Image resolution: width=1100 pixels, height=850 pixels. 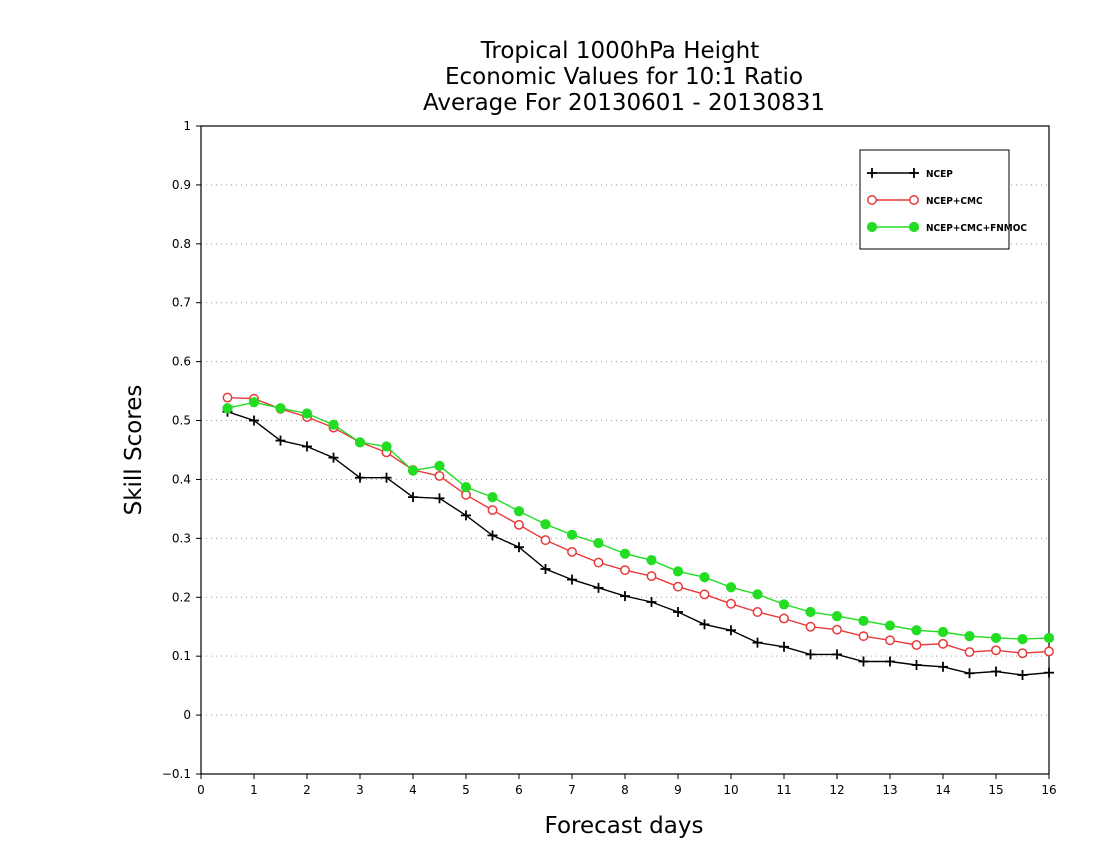 I want to click on x-tick-label: 1, so click(x=254, y=790).